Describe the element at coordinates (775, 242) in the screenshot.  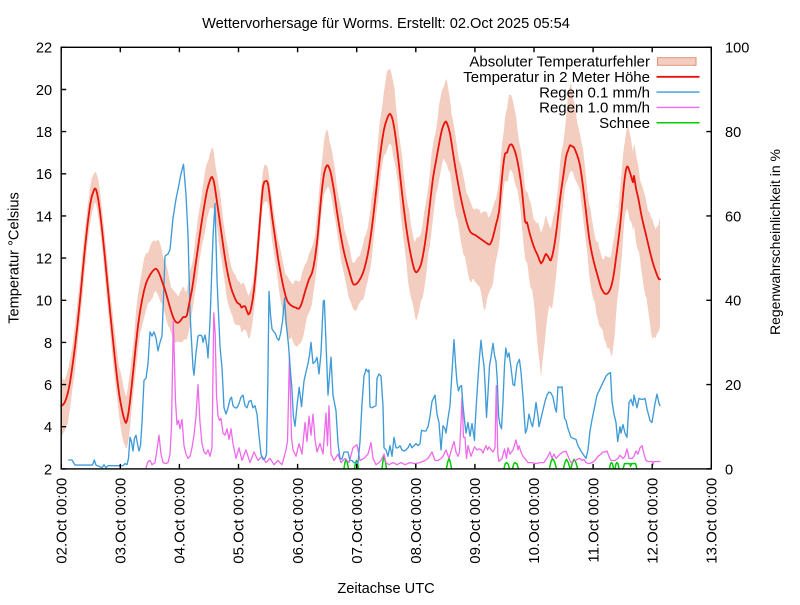
I see `svg-text: Regenwahrscheinlichkeit in %` at that location.